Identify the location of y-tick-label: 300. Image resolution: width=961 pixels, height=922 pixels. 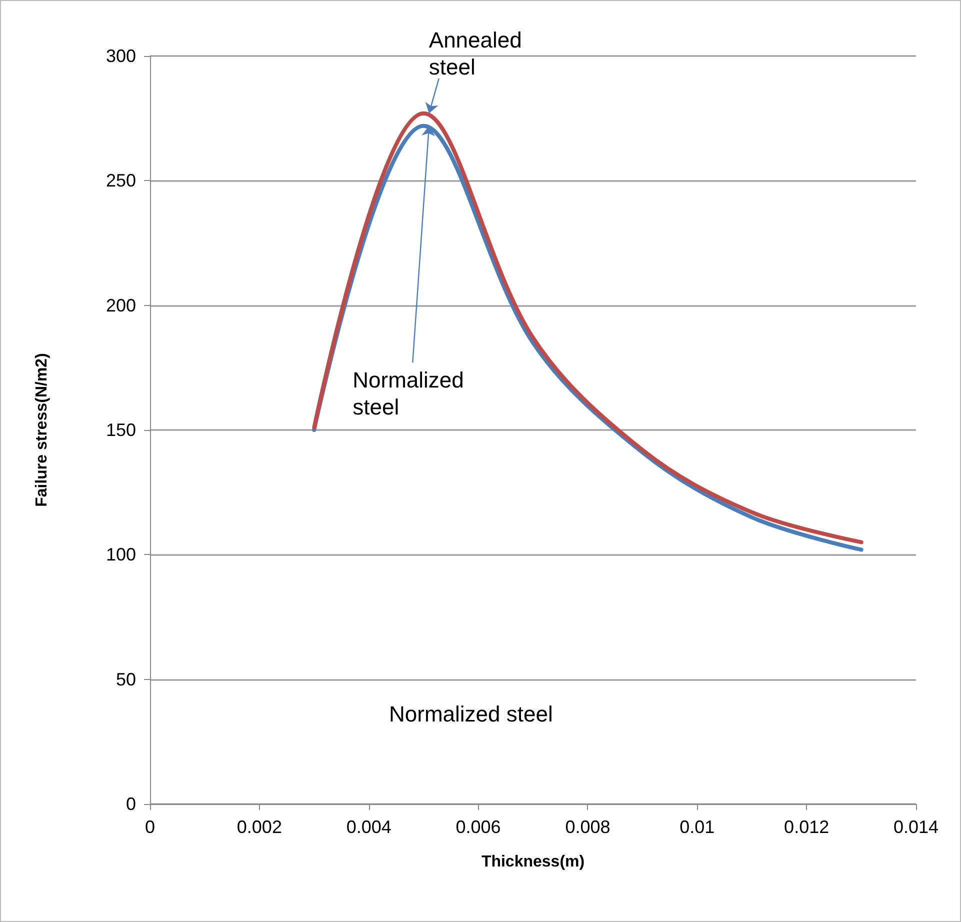
(121, 56).